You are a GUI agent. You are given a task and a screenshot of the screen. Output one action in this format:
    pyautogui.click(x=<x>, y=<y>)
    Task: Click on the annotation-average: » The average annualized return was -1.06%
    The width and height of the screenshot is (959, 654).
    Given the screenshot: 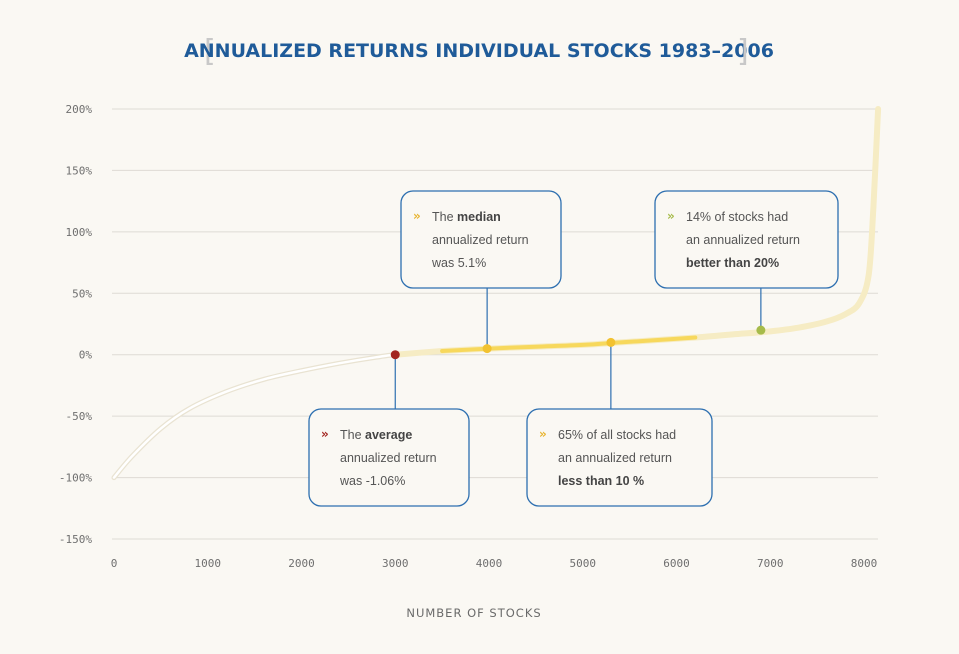 What is the action you would take?
    pyautogui.click(x=389, y=457)
    